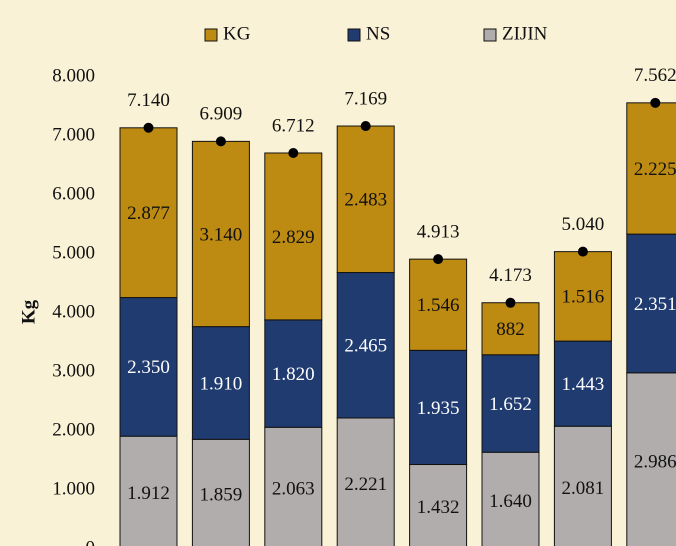 The width and height of the screenshot is (676, 546). What do you see at coordinates (237, 33) in the screenshot?
I see `legend-label: KG` at bounding box center [237, 33].